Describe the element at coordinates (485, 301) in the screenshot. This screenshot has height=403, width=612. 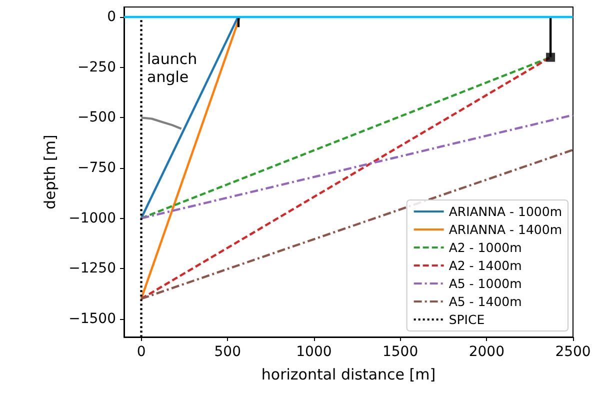
I see `legend-label: A5 - 1400m` at that location.